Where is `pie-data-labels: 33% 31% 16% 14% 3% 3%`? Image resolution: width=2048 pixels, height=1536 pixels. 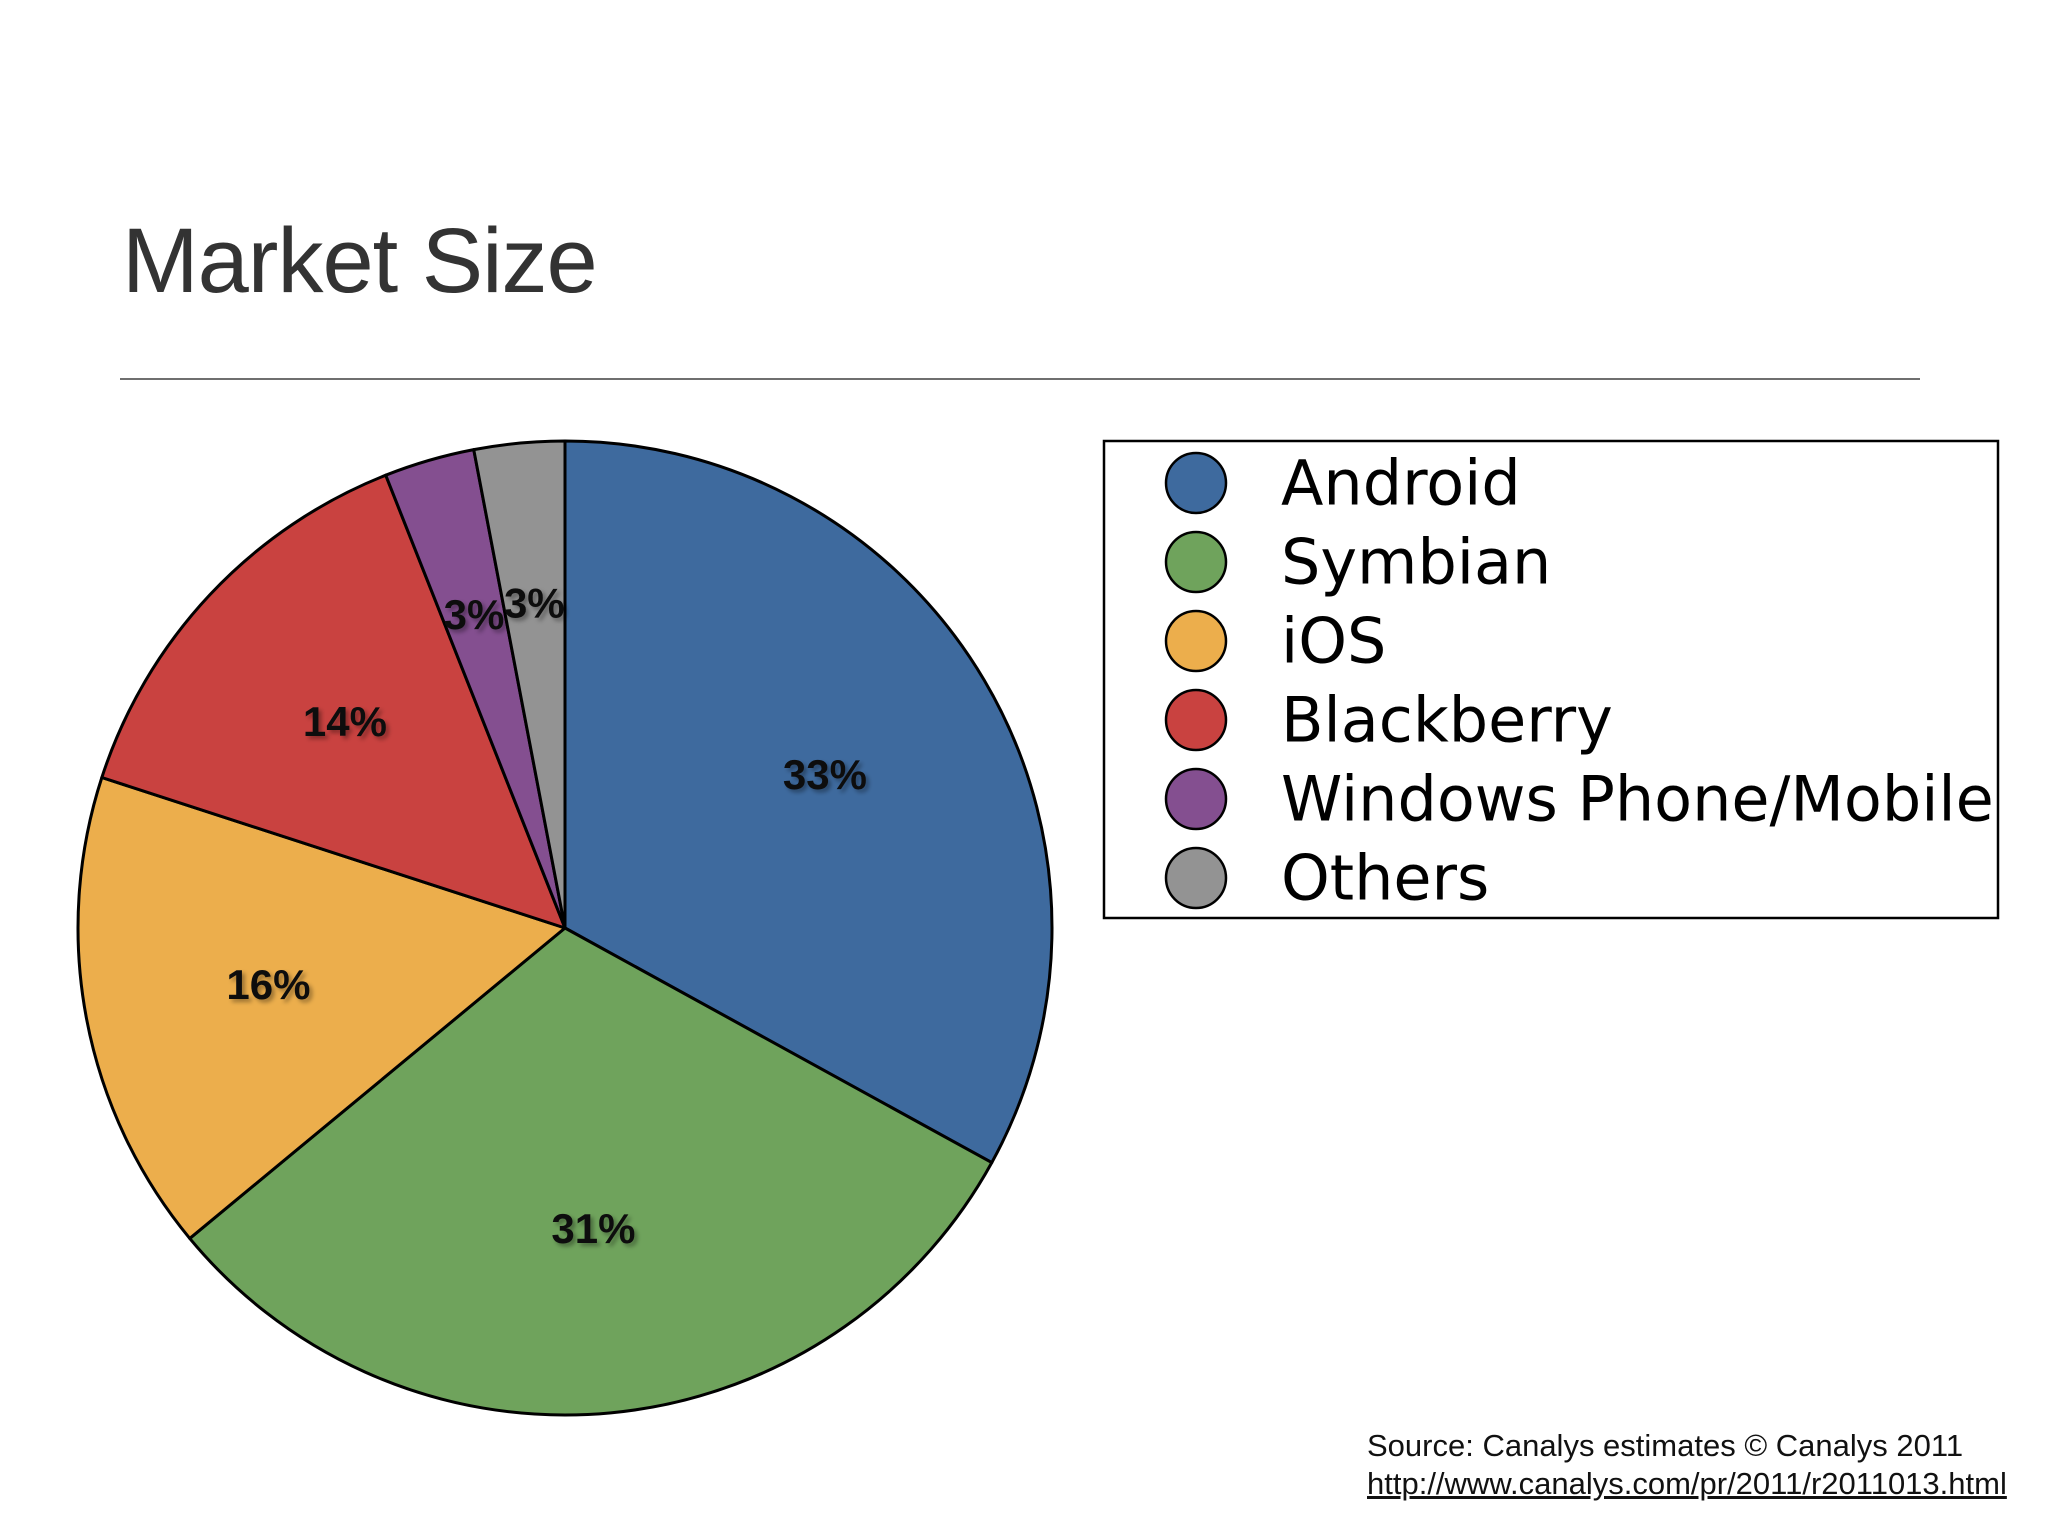
pie-data-labels: 33% 31% 16% 14% 3% 3% is located at coordinates (546, 916).